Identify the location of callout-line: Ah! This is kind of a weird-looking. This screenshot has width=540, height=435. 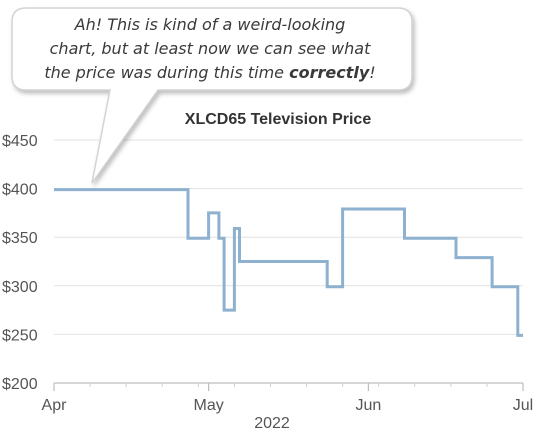
(210, 24).